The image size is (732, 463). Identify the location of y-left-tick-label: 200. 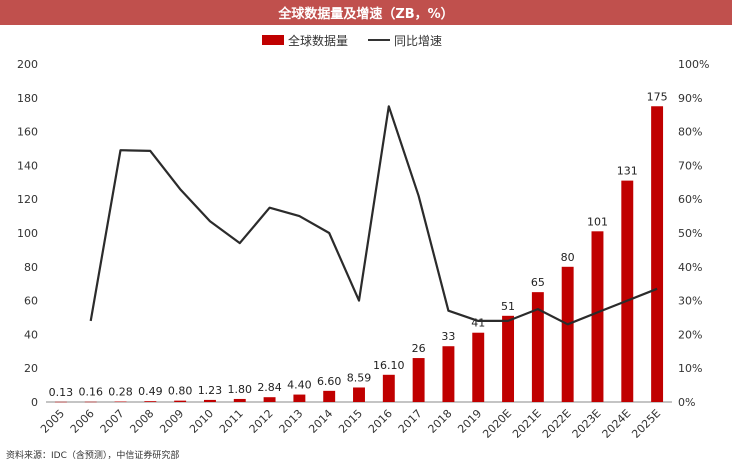
(27, 64).